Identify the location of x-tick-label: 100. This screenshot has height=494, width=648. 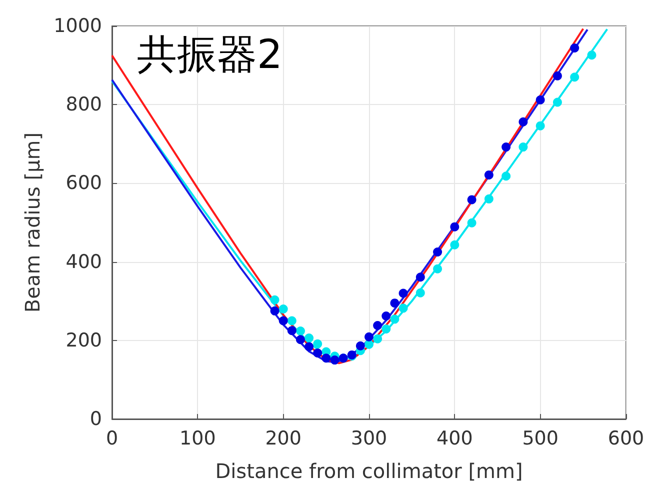
(198, 439).